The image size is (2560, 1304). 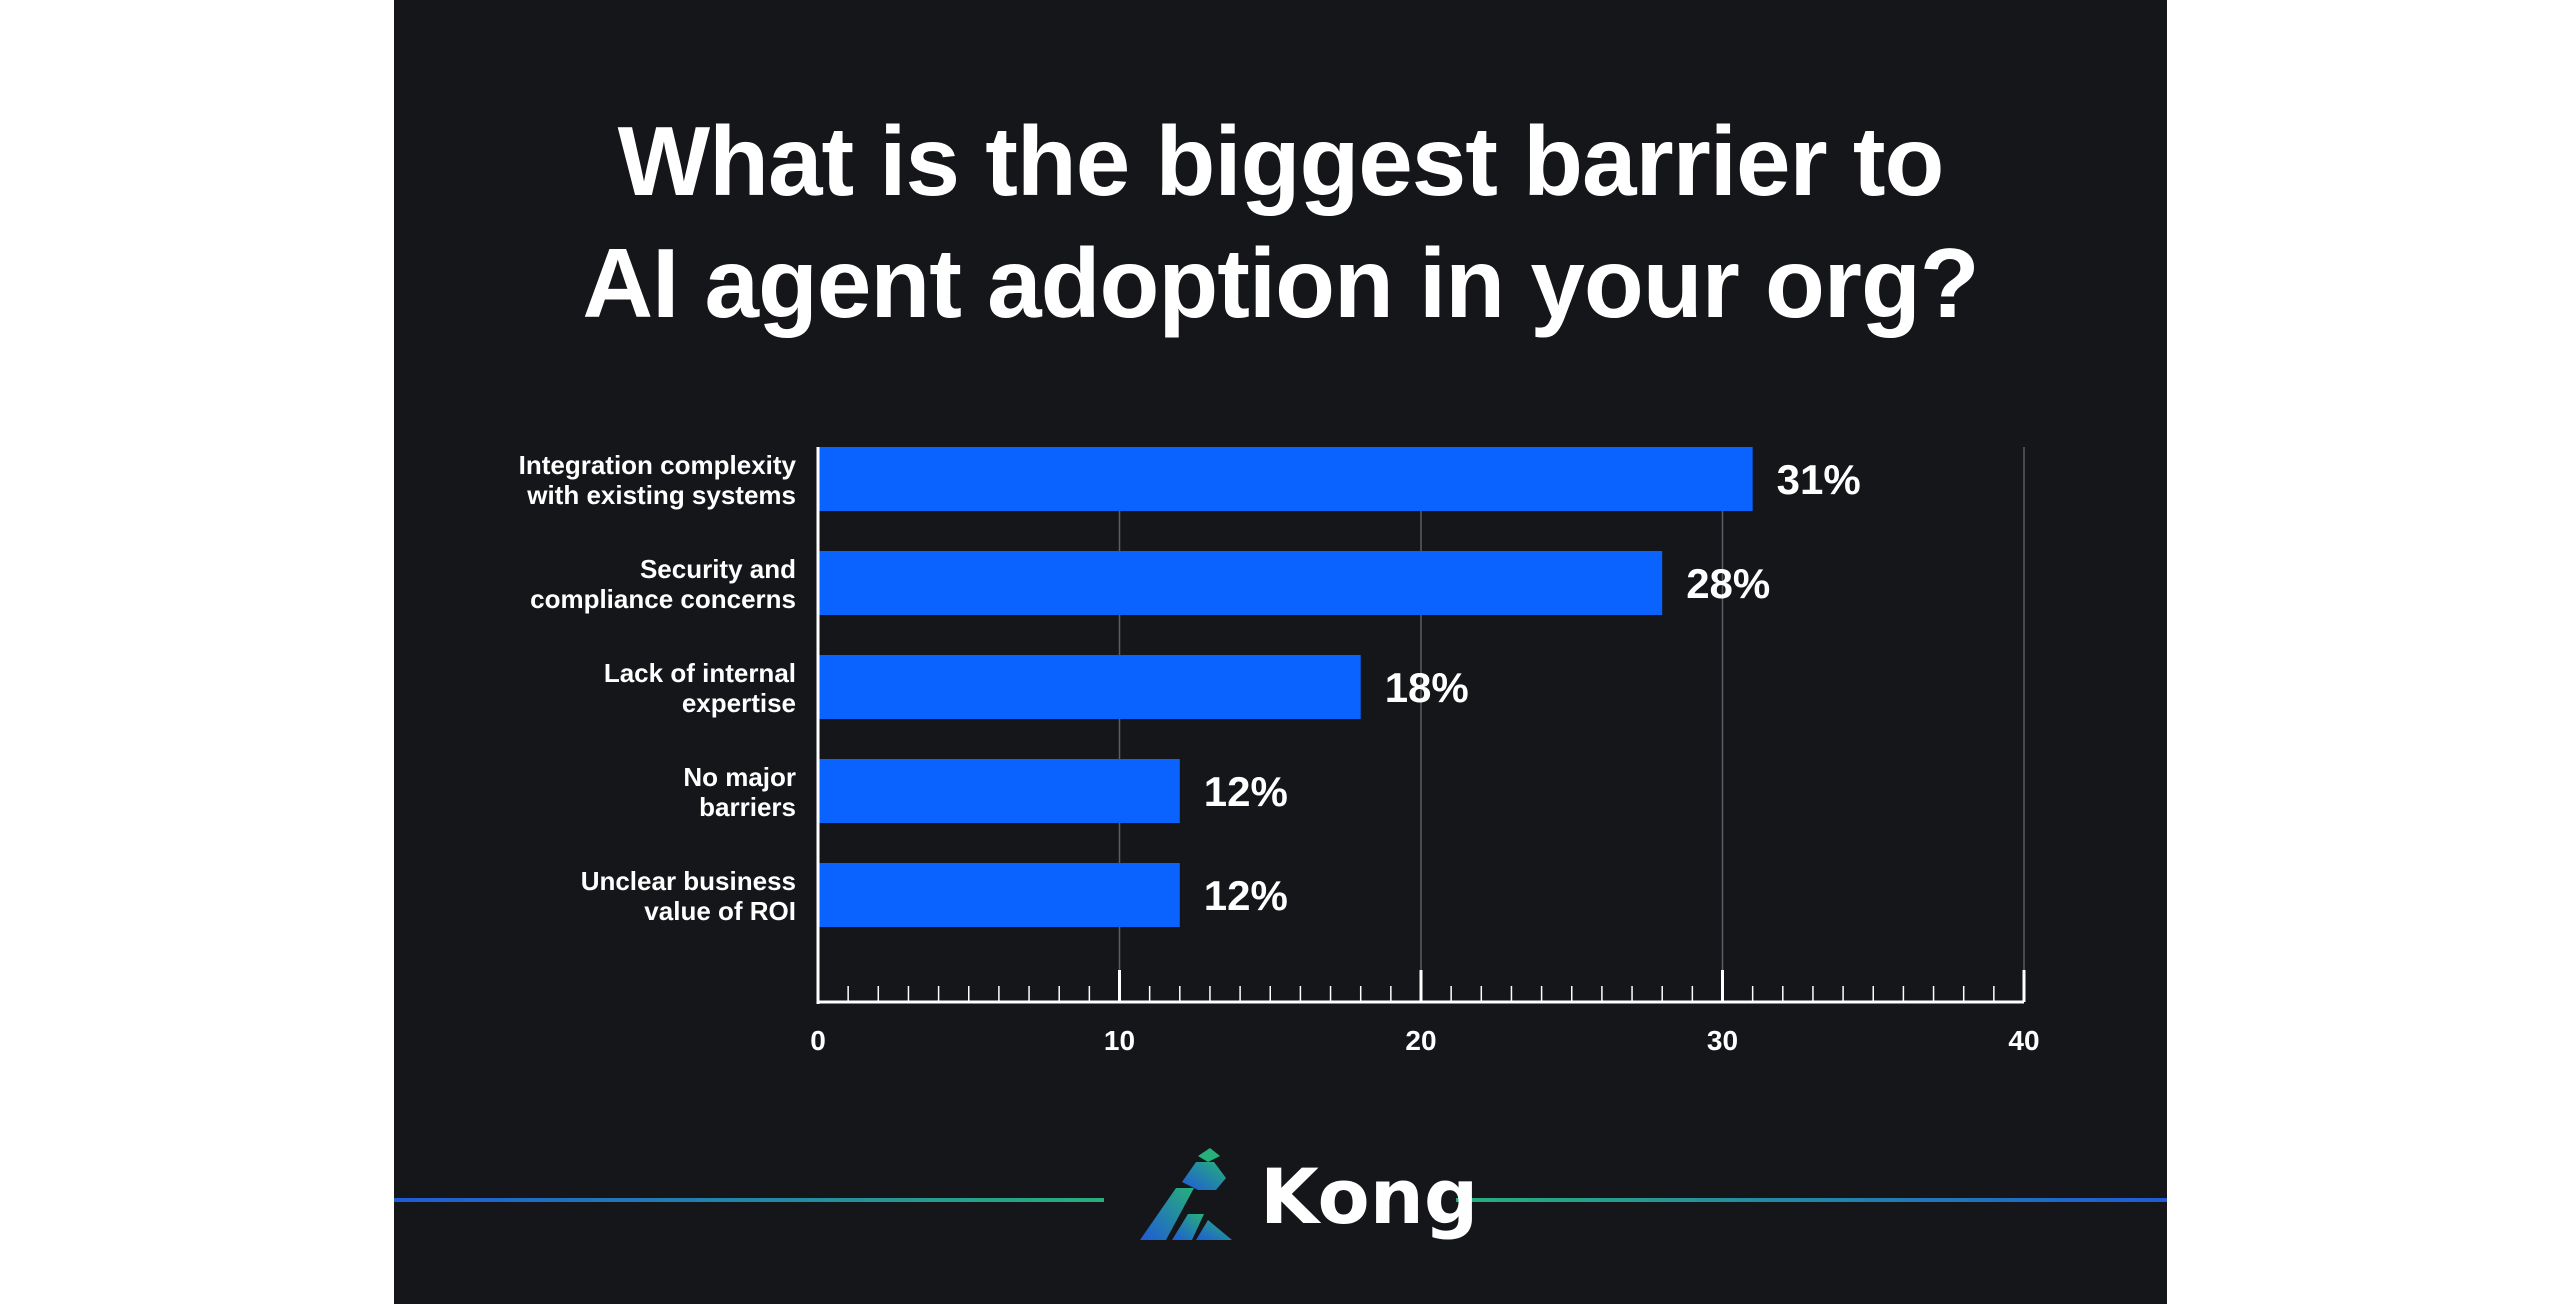 I want to click on kong-logo: Kong, so click(x=1307, y=1198).